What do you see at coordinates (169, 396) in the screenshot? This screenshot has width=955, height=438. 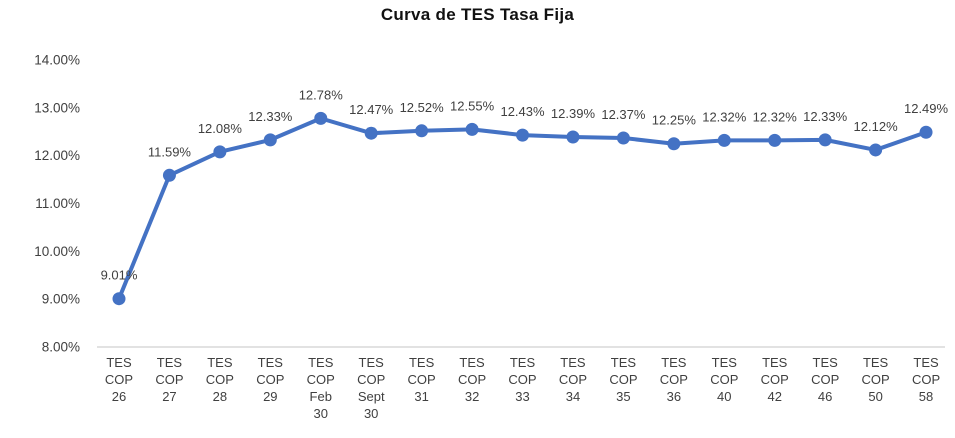 I see `x-axis-category-label: 27` at bounding box center [169, 396].